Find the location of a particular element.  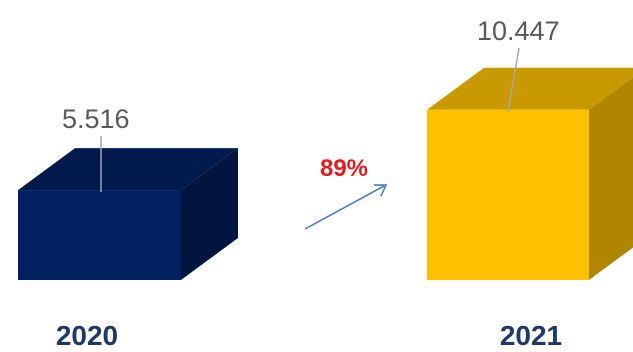

bar-2021-side-face is located at coordinates (611, 178).